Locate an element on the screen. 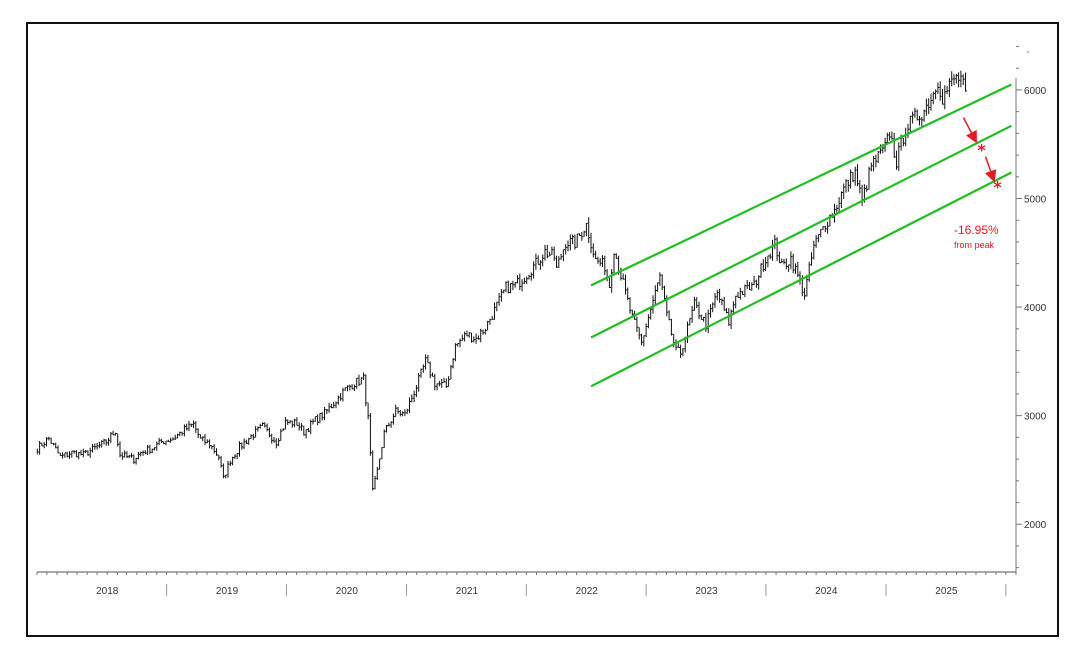 The width and height of the screenshot is (1080, 650). x-tick-label-2025: 2025 is located at coordinates (946, 591).